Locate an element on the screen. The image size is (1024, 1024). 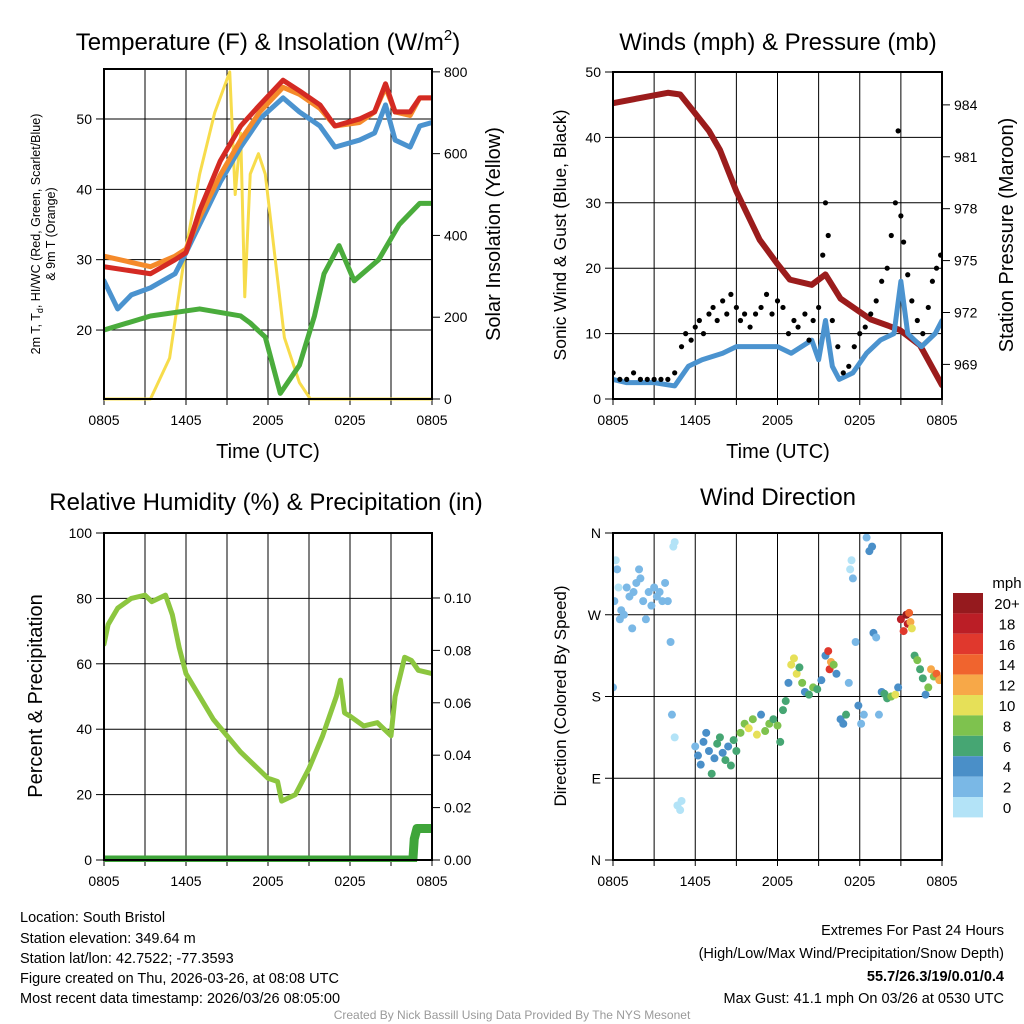
wind-direction-chart: 0805 1405 2005 0205 0805 N E S W N is located at coordinates (773, 707).